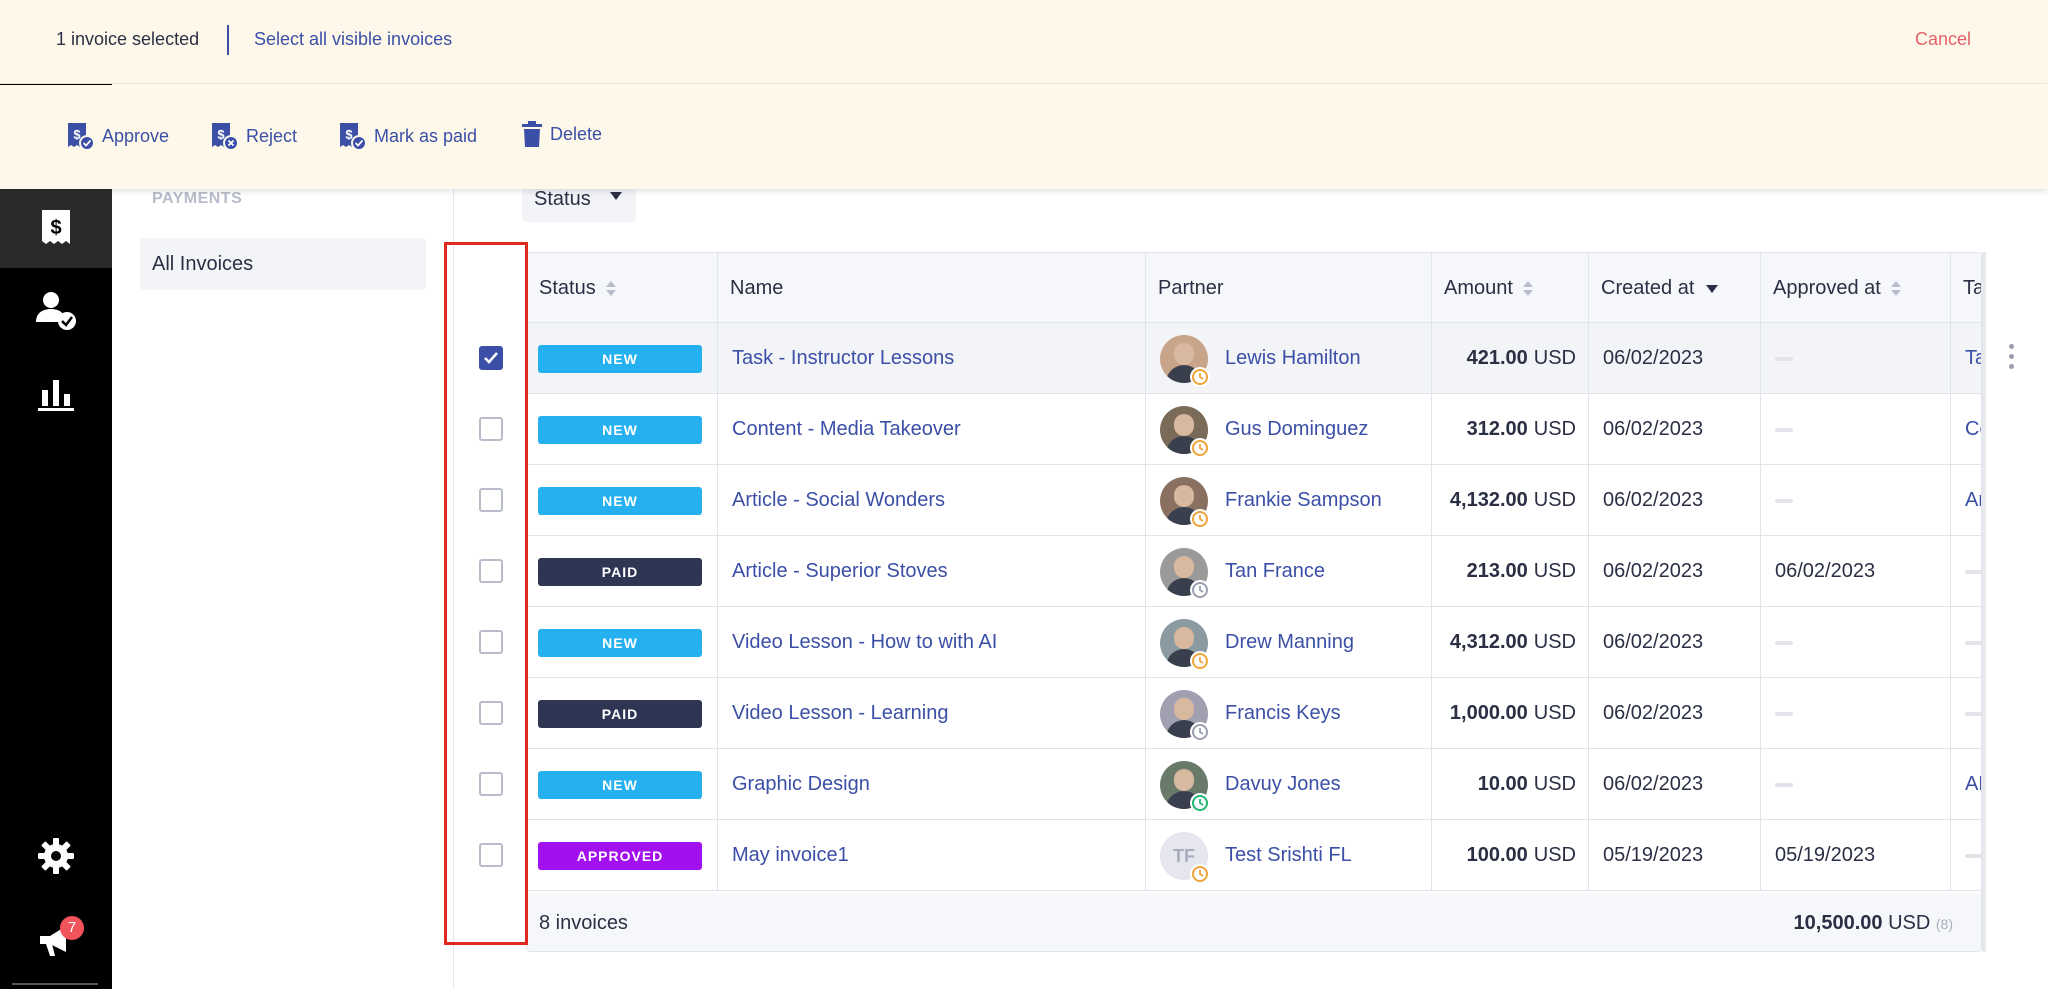 This screenshot has width=2048, height=989. I want to click on approved-at-value: 05/19/2023, so click(1825, 855).